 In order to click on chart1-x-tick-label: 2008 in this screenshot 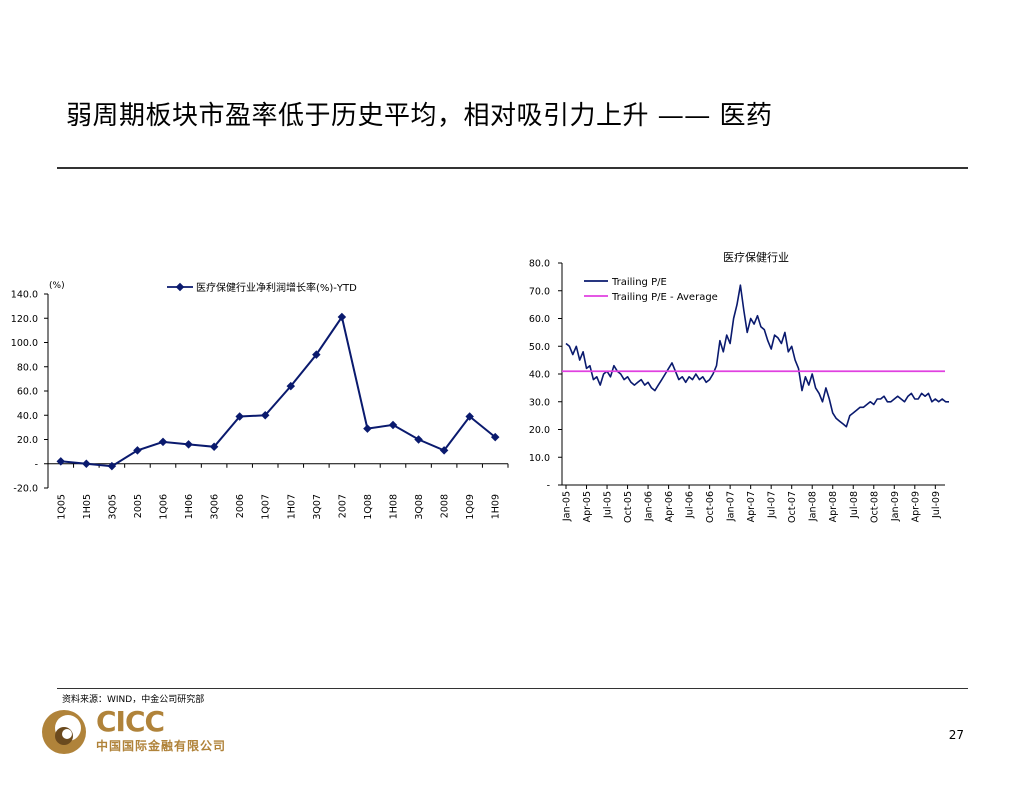, I will do `click(445, 506)`.